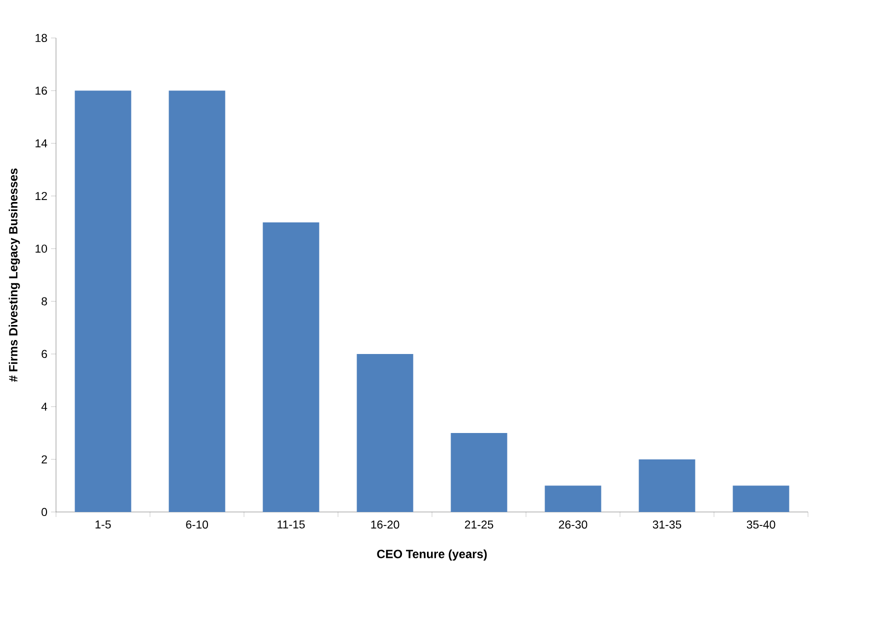 The width and height of the screenshot is (870, 627). What do you see at coordinates (291, 524) in the screenshot?
I see `x-tick-label: 11-15` at bounding box center [291, 524].